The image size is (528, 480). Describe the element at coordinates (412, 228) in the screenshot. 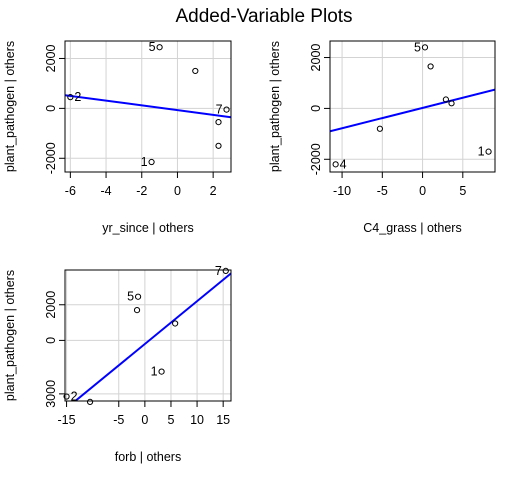

I see `x-axis-label: C4_grass | others` at that location.